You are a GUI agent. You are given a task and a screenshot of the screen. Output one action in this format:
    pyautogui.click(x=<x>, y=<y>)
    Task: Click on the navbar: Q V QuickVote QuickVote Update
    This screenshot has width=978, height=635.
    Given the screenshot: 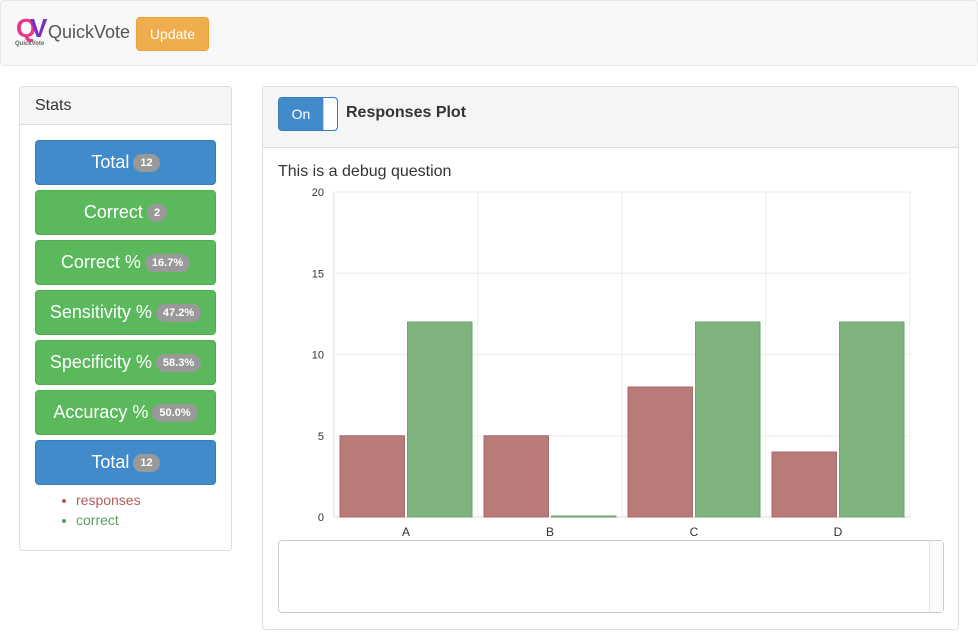 What is the action you would take?
    pyautogui.click(x=489, y=33)
    